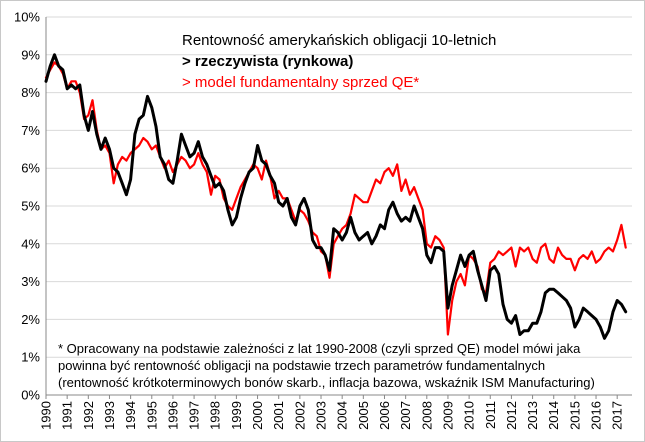  Describe the element at coordinates (257, 415) in the screenshot. I see `x-tick-label: 2000` at that location.